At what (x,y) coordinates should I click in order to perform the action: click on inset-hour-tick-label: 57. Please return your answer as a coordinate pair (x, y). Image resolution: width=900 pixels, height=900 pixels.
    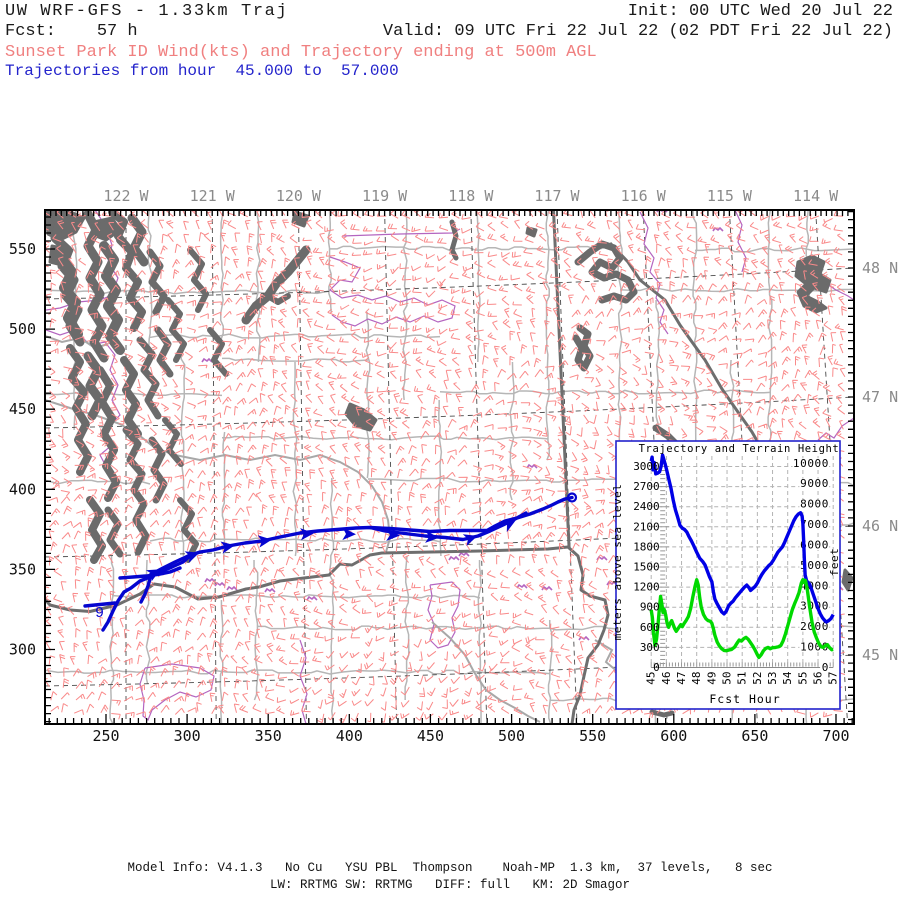
    Looking at the image, I should click on (833, 678).